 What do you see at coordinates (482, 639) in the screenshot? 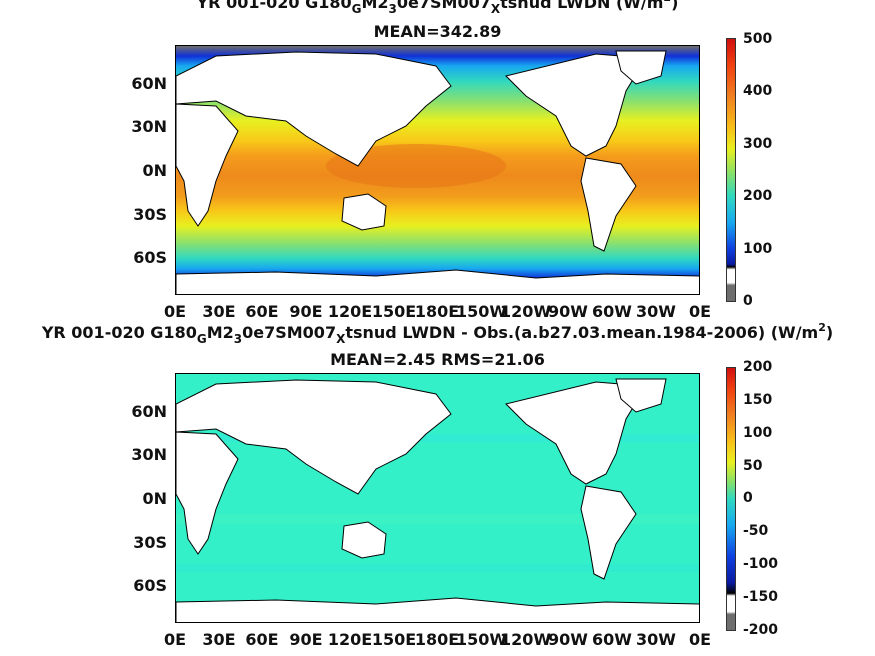
I see `panel2-lon-label: 150W` at bounding box center [482, 639].